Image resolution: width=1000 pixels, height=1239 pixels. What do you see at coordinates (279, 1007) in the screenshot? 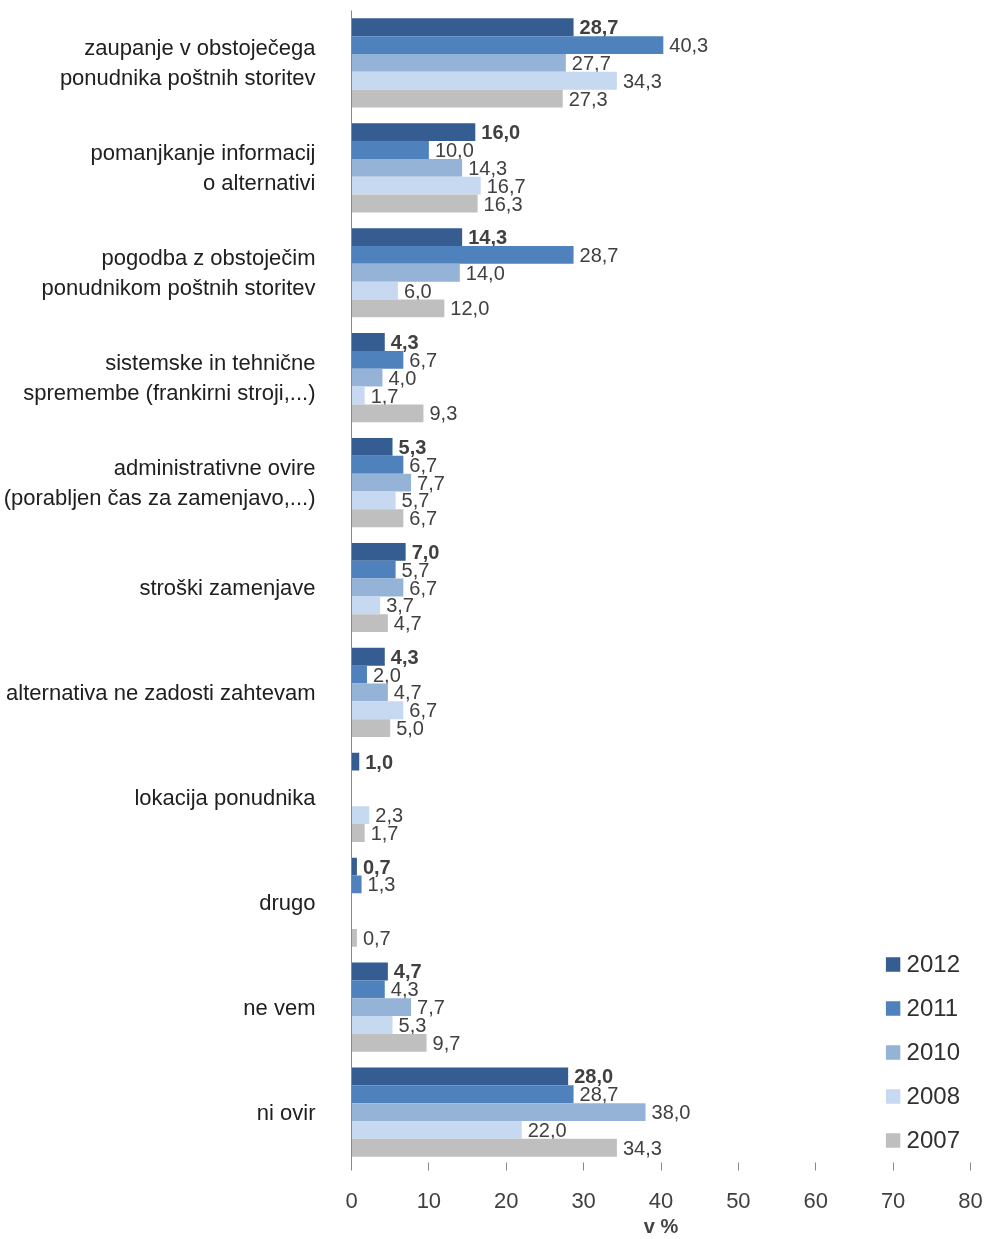
I see `y-tick-label: ne vem` at bounding box center [279, 1007].